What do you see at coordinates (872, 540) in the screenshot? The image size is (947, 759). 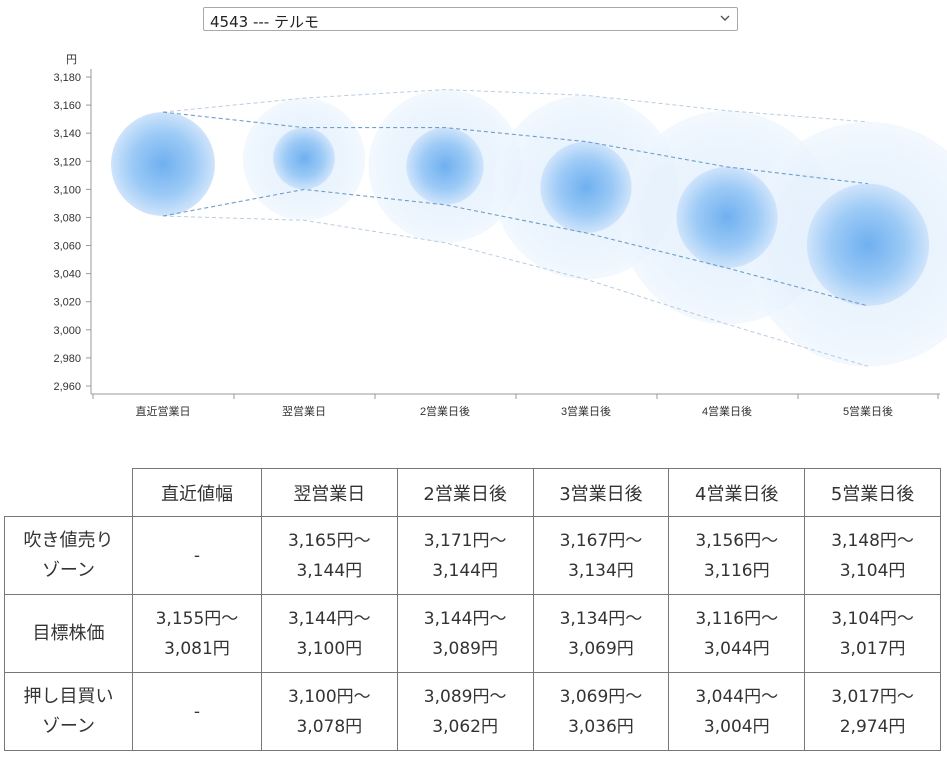 I see `table-cell-line: 3,148円～` at bounding box center [872, 540].